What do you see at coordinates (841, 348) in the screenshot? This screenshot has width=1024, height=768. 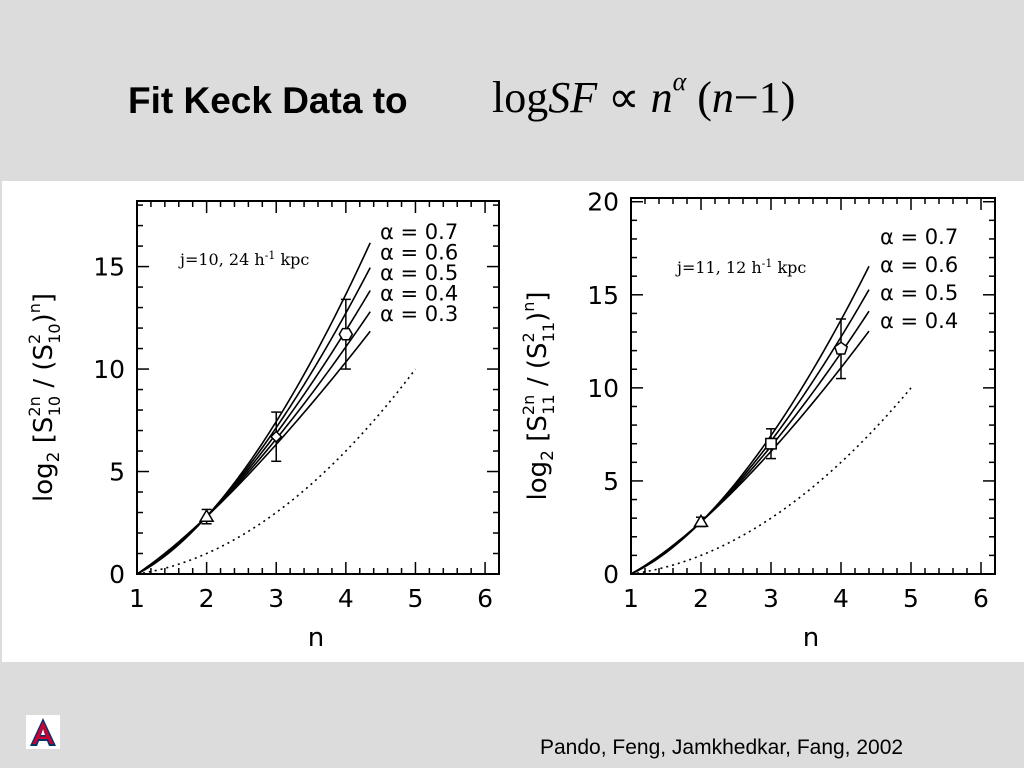 I see `data-point-pentagon` at bounding box center [841, 348].